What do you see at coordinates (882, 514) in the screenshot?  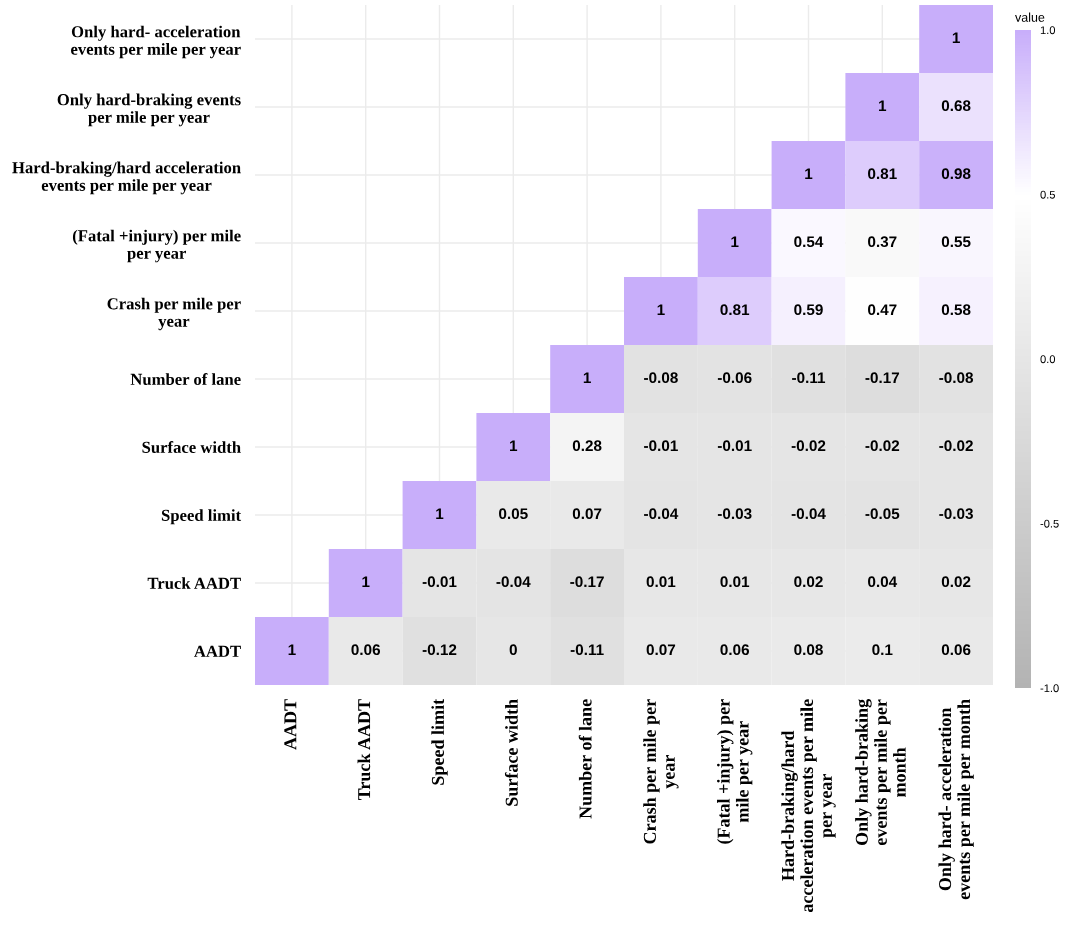 I see `data-label: -0.05` at bounding box center [882, 514].